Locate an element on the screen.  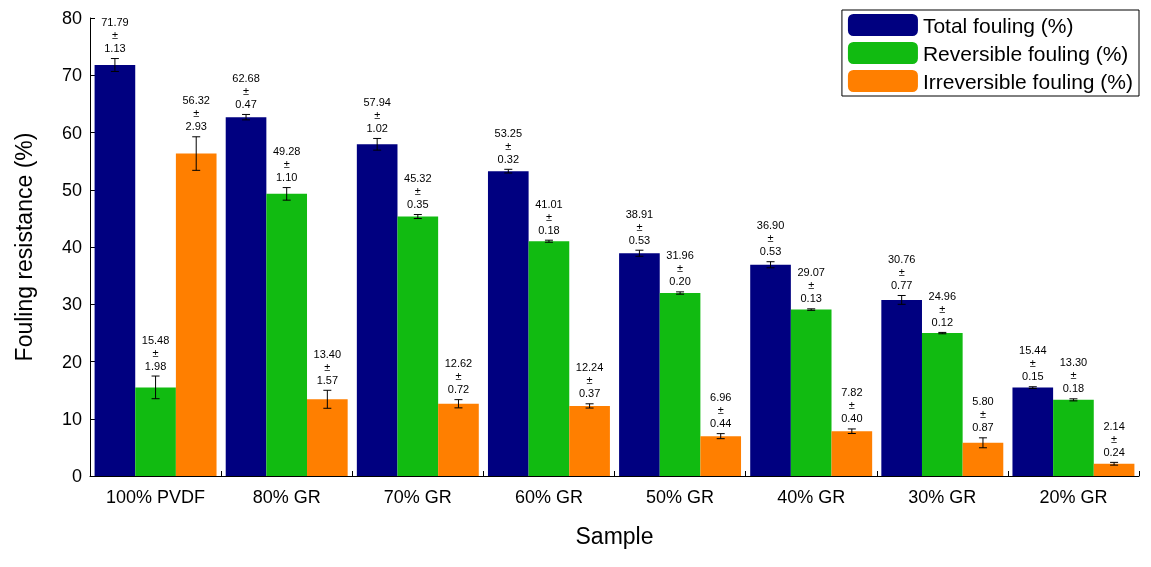
data-label: 41.01 ± 0.18 is located at coordinates (549, 216).